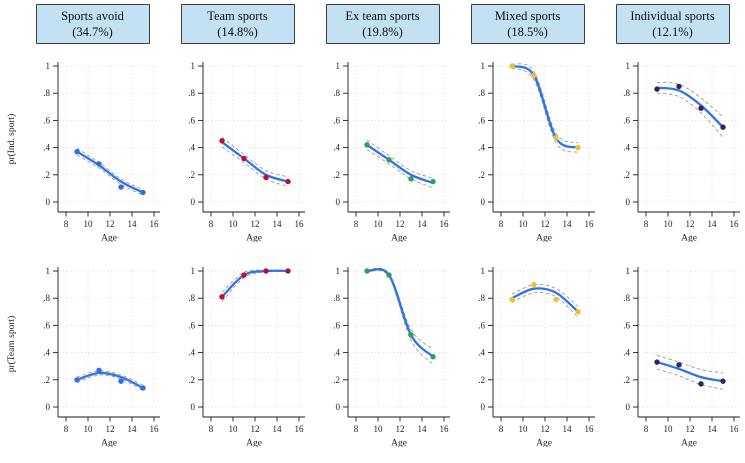 The width and height of the screenshot is (745, 463). I want to click on y-tick-label: .6, so click(481, 325).